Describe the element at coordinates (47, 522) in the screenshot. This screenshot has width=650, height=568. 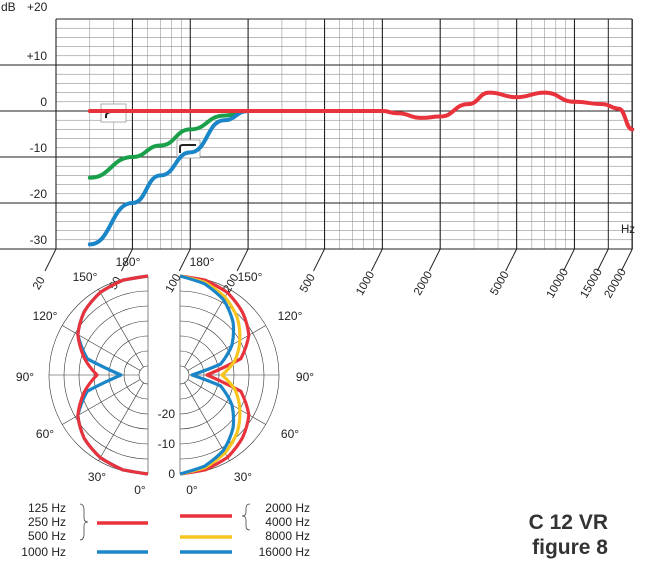
I see `legend-label: 250 Hz` at that location.